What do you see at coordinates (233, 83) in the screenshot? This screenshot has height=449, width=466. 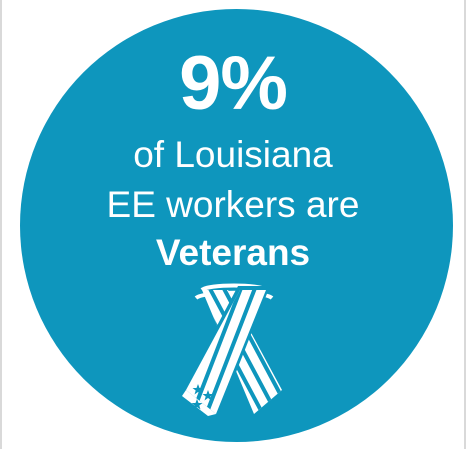 I see `stat-value: 9%` at bounding box center [233, 83].